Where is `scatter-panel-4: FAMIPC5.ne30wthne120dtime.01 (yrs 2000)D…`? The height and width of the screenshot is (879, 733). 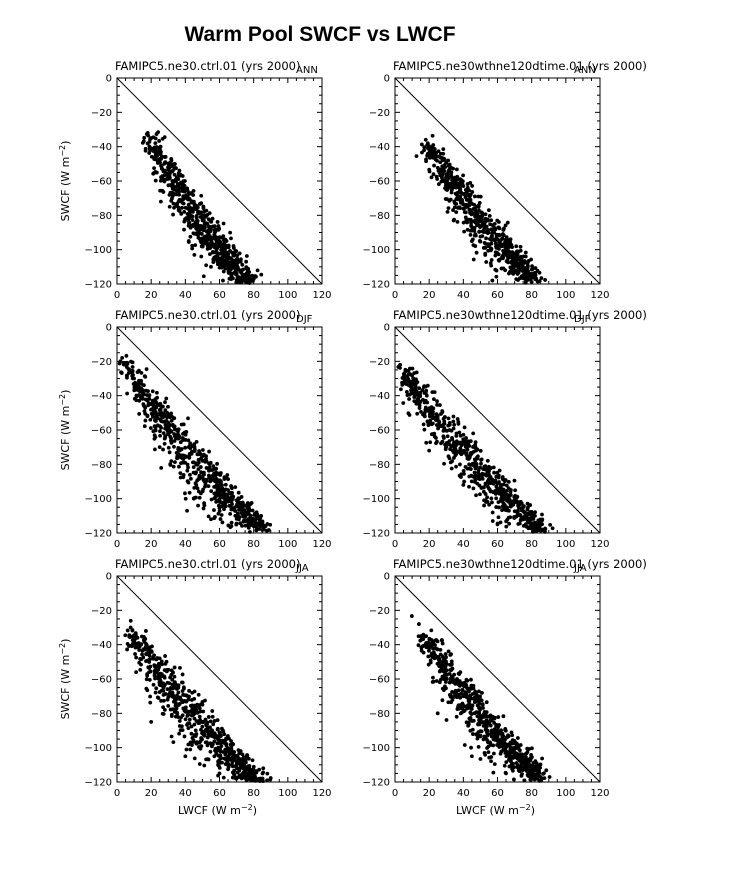 scatter-panel-4: FAMIPC5.ne30wthne120dtime.01 (yrs 2000)D… is located at coordinates (505, 429).